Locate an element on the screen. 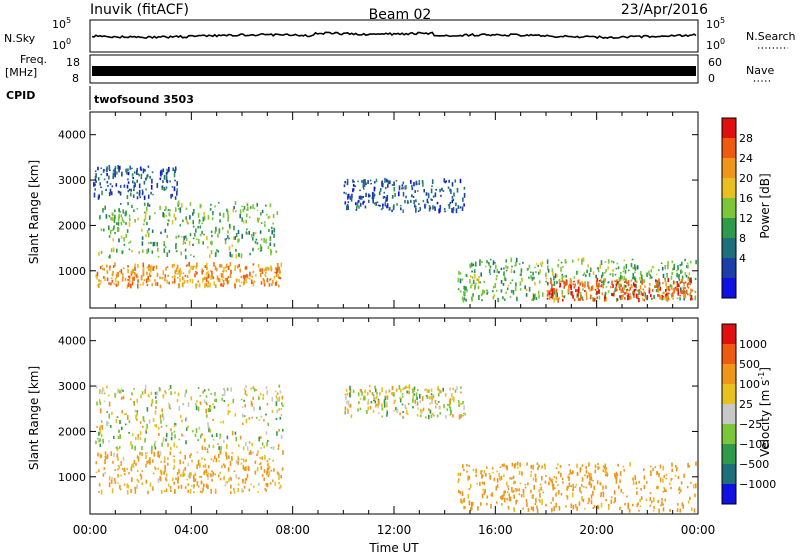 The image size is (800, 554). noise-right-tick-top: 105 is located at coordinates (715, 23).